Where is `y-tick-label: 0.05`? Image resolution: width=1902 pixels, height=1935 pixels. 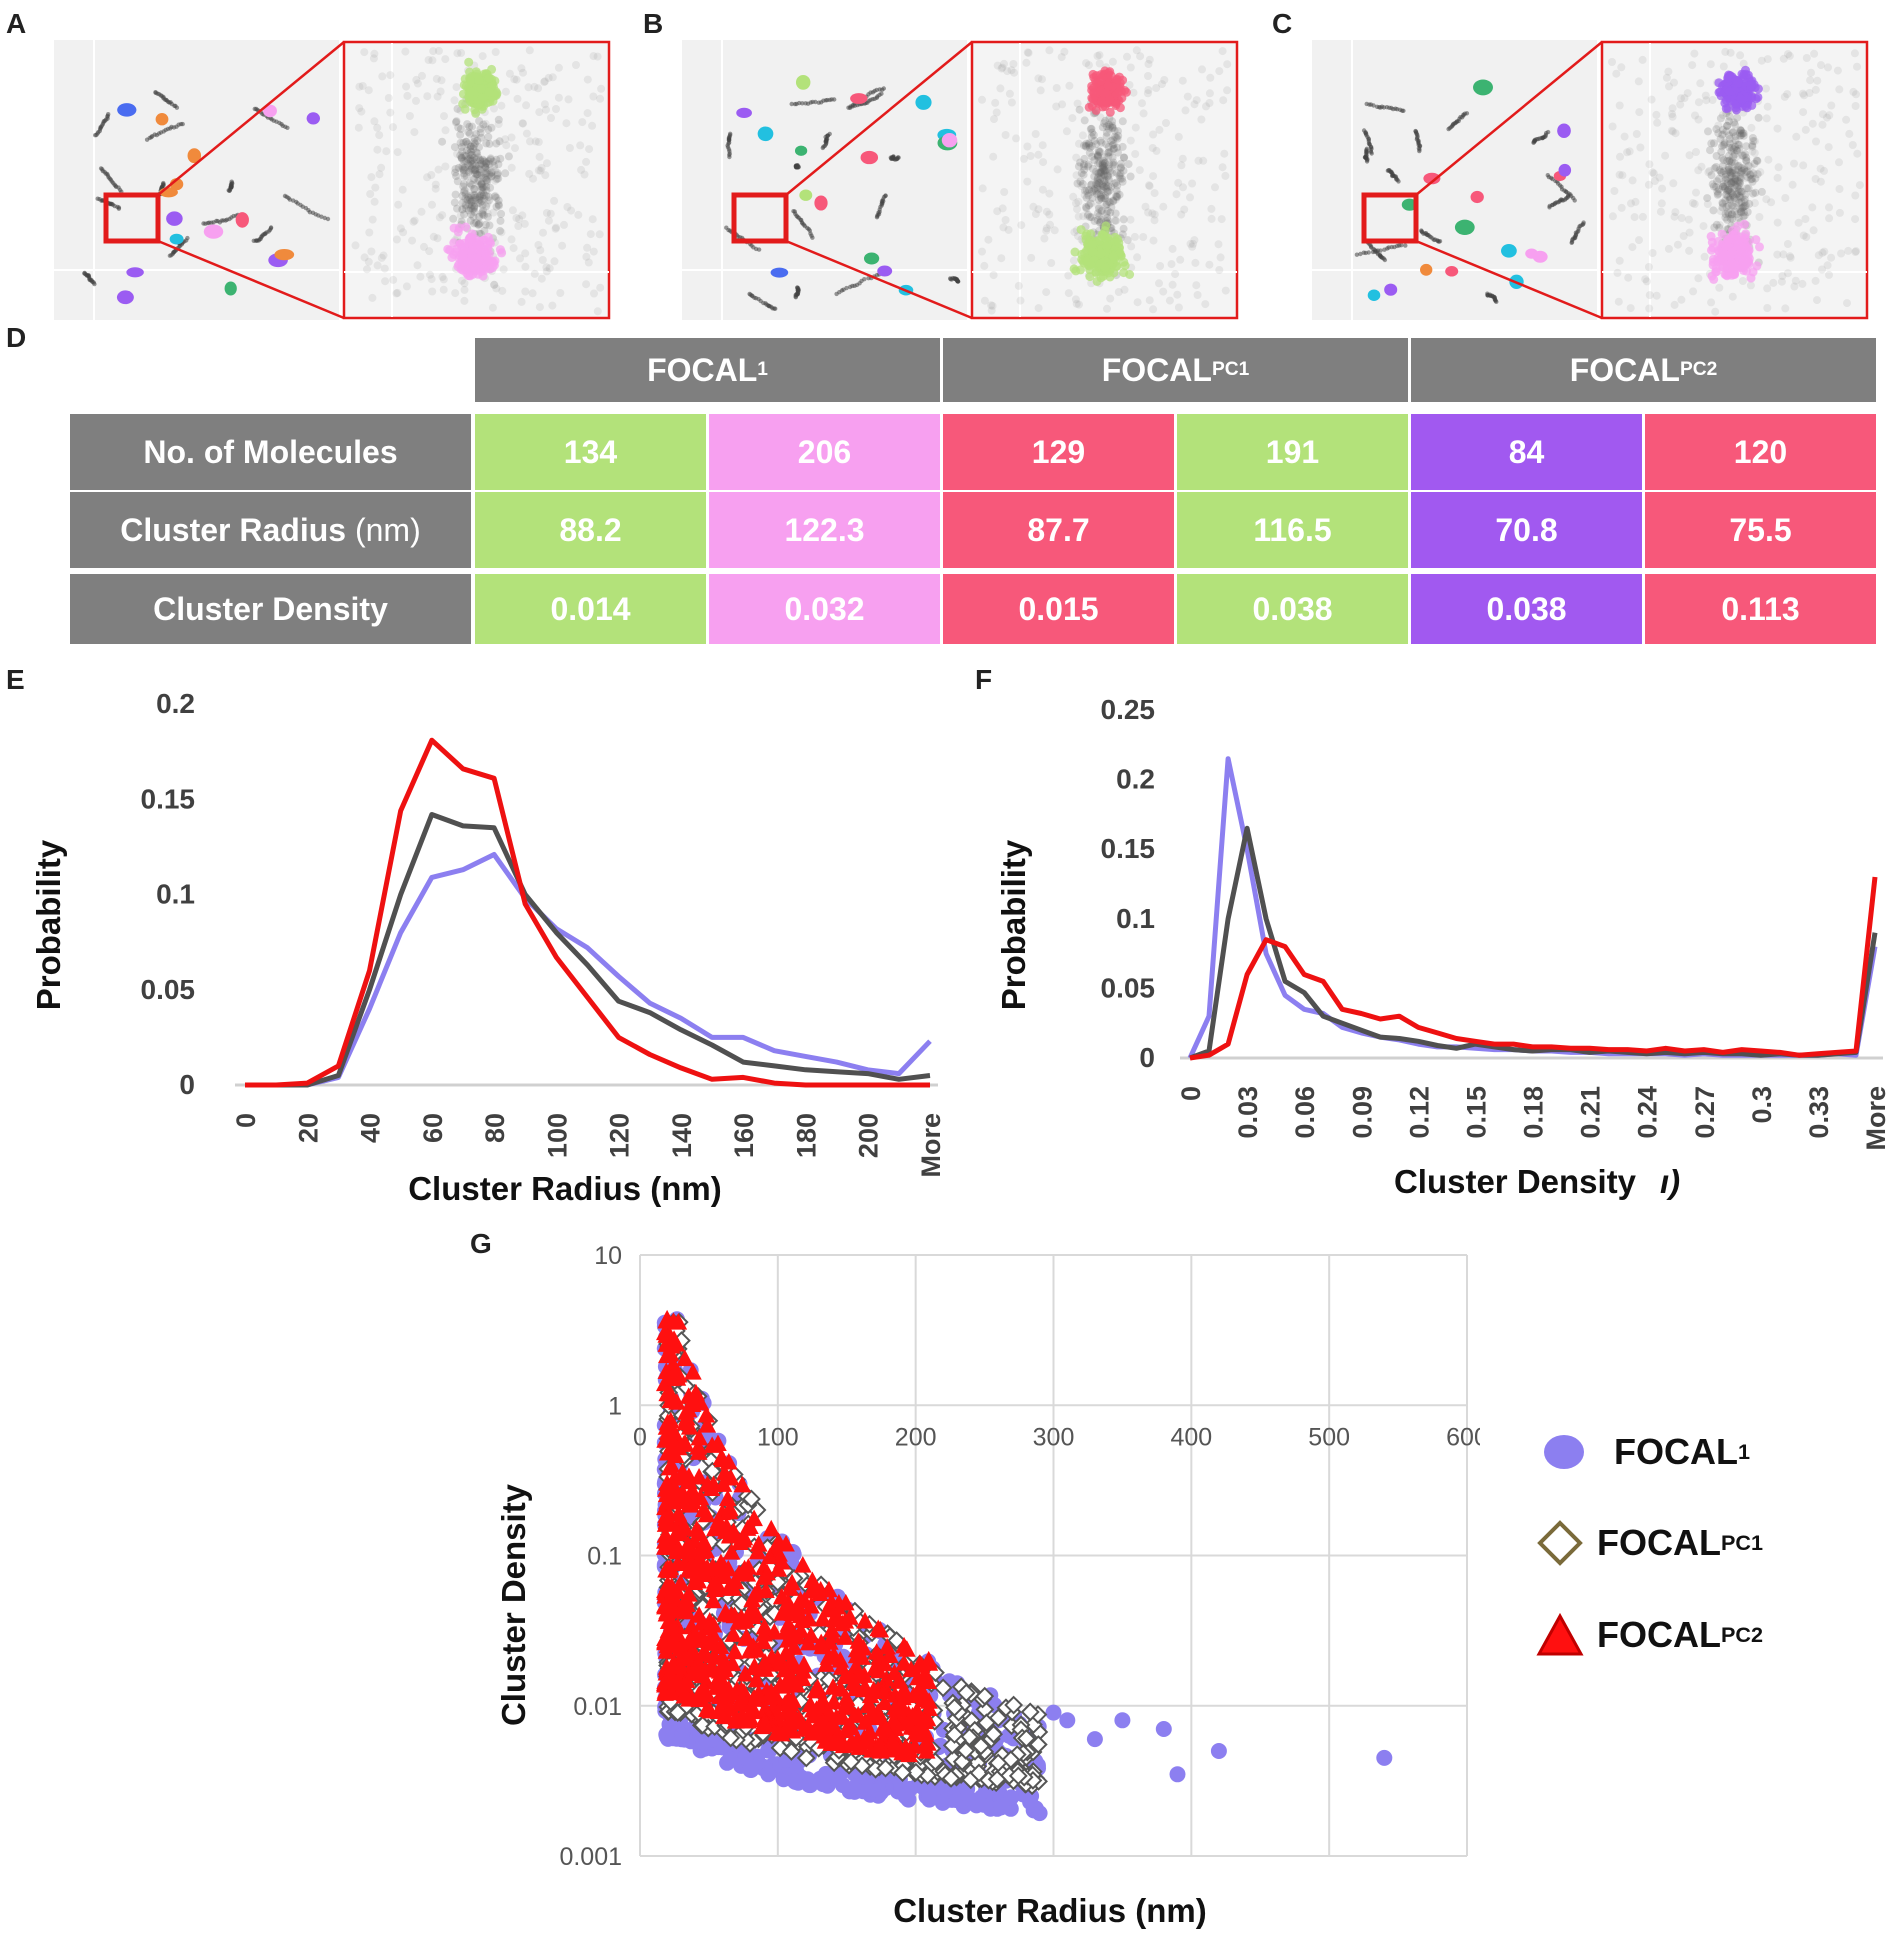
y-tick-label: 0.05 is located at coordinates (1128, 987).